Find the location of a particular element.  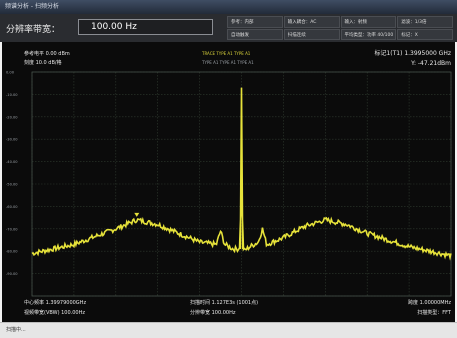

status-input-coupling: 输入耦合：AC is located at coordinates (311, 22).